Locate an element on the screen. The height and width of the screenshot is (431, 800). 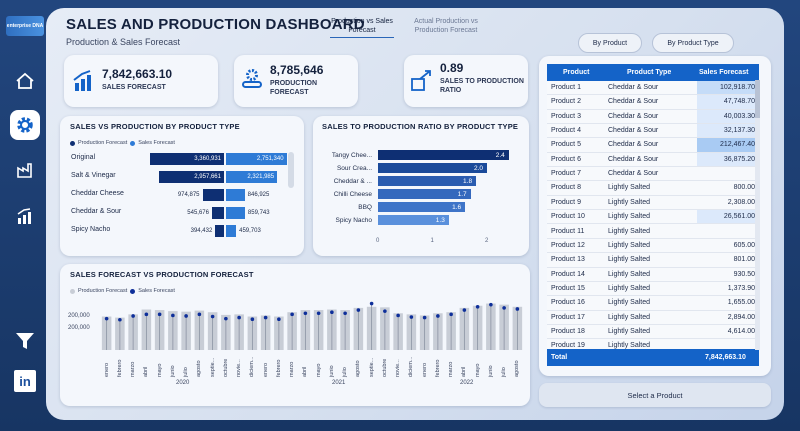
ratio-bar: 1.7 is located at coordinates (424, 194).